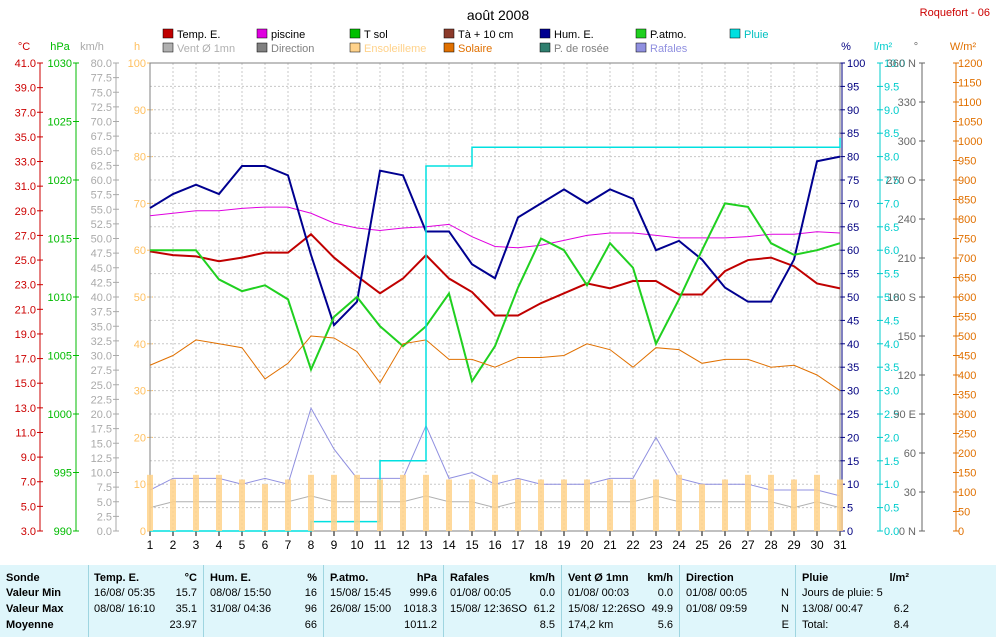 This screenshot has height=637, width=996. Describe the element at coordinates (955, 13) in the screenshot. I see `station-name: Roquefort - 06` at that location.